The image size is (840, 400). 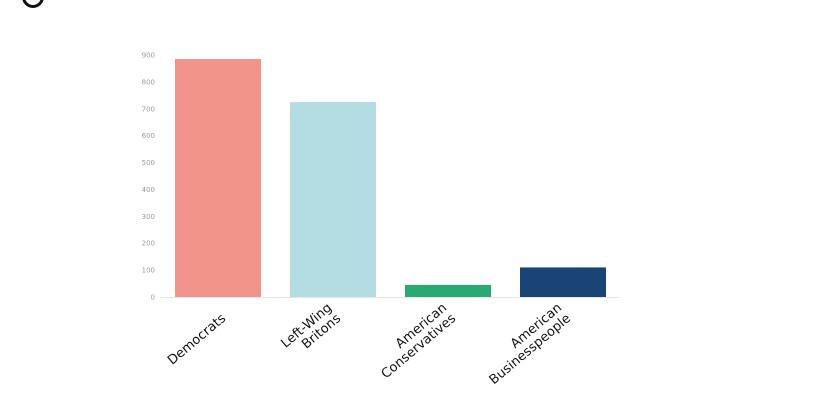 I want to click on y-tick-label: 600, so click(x=148, y=136).